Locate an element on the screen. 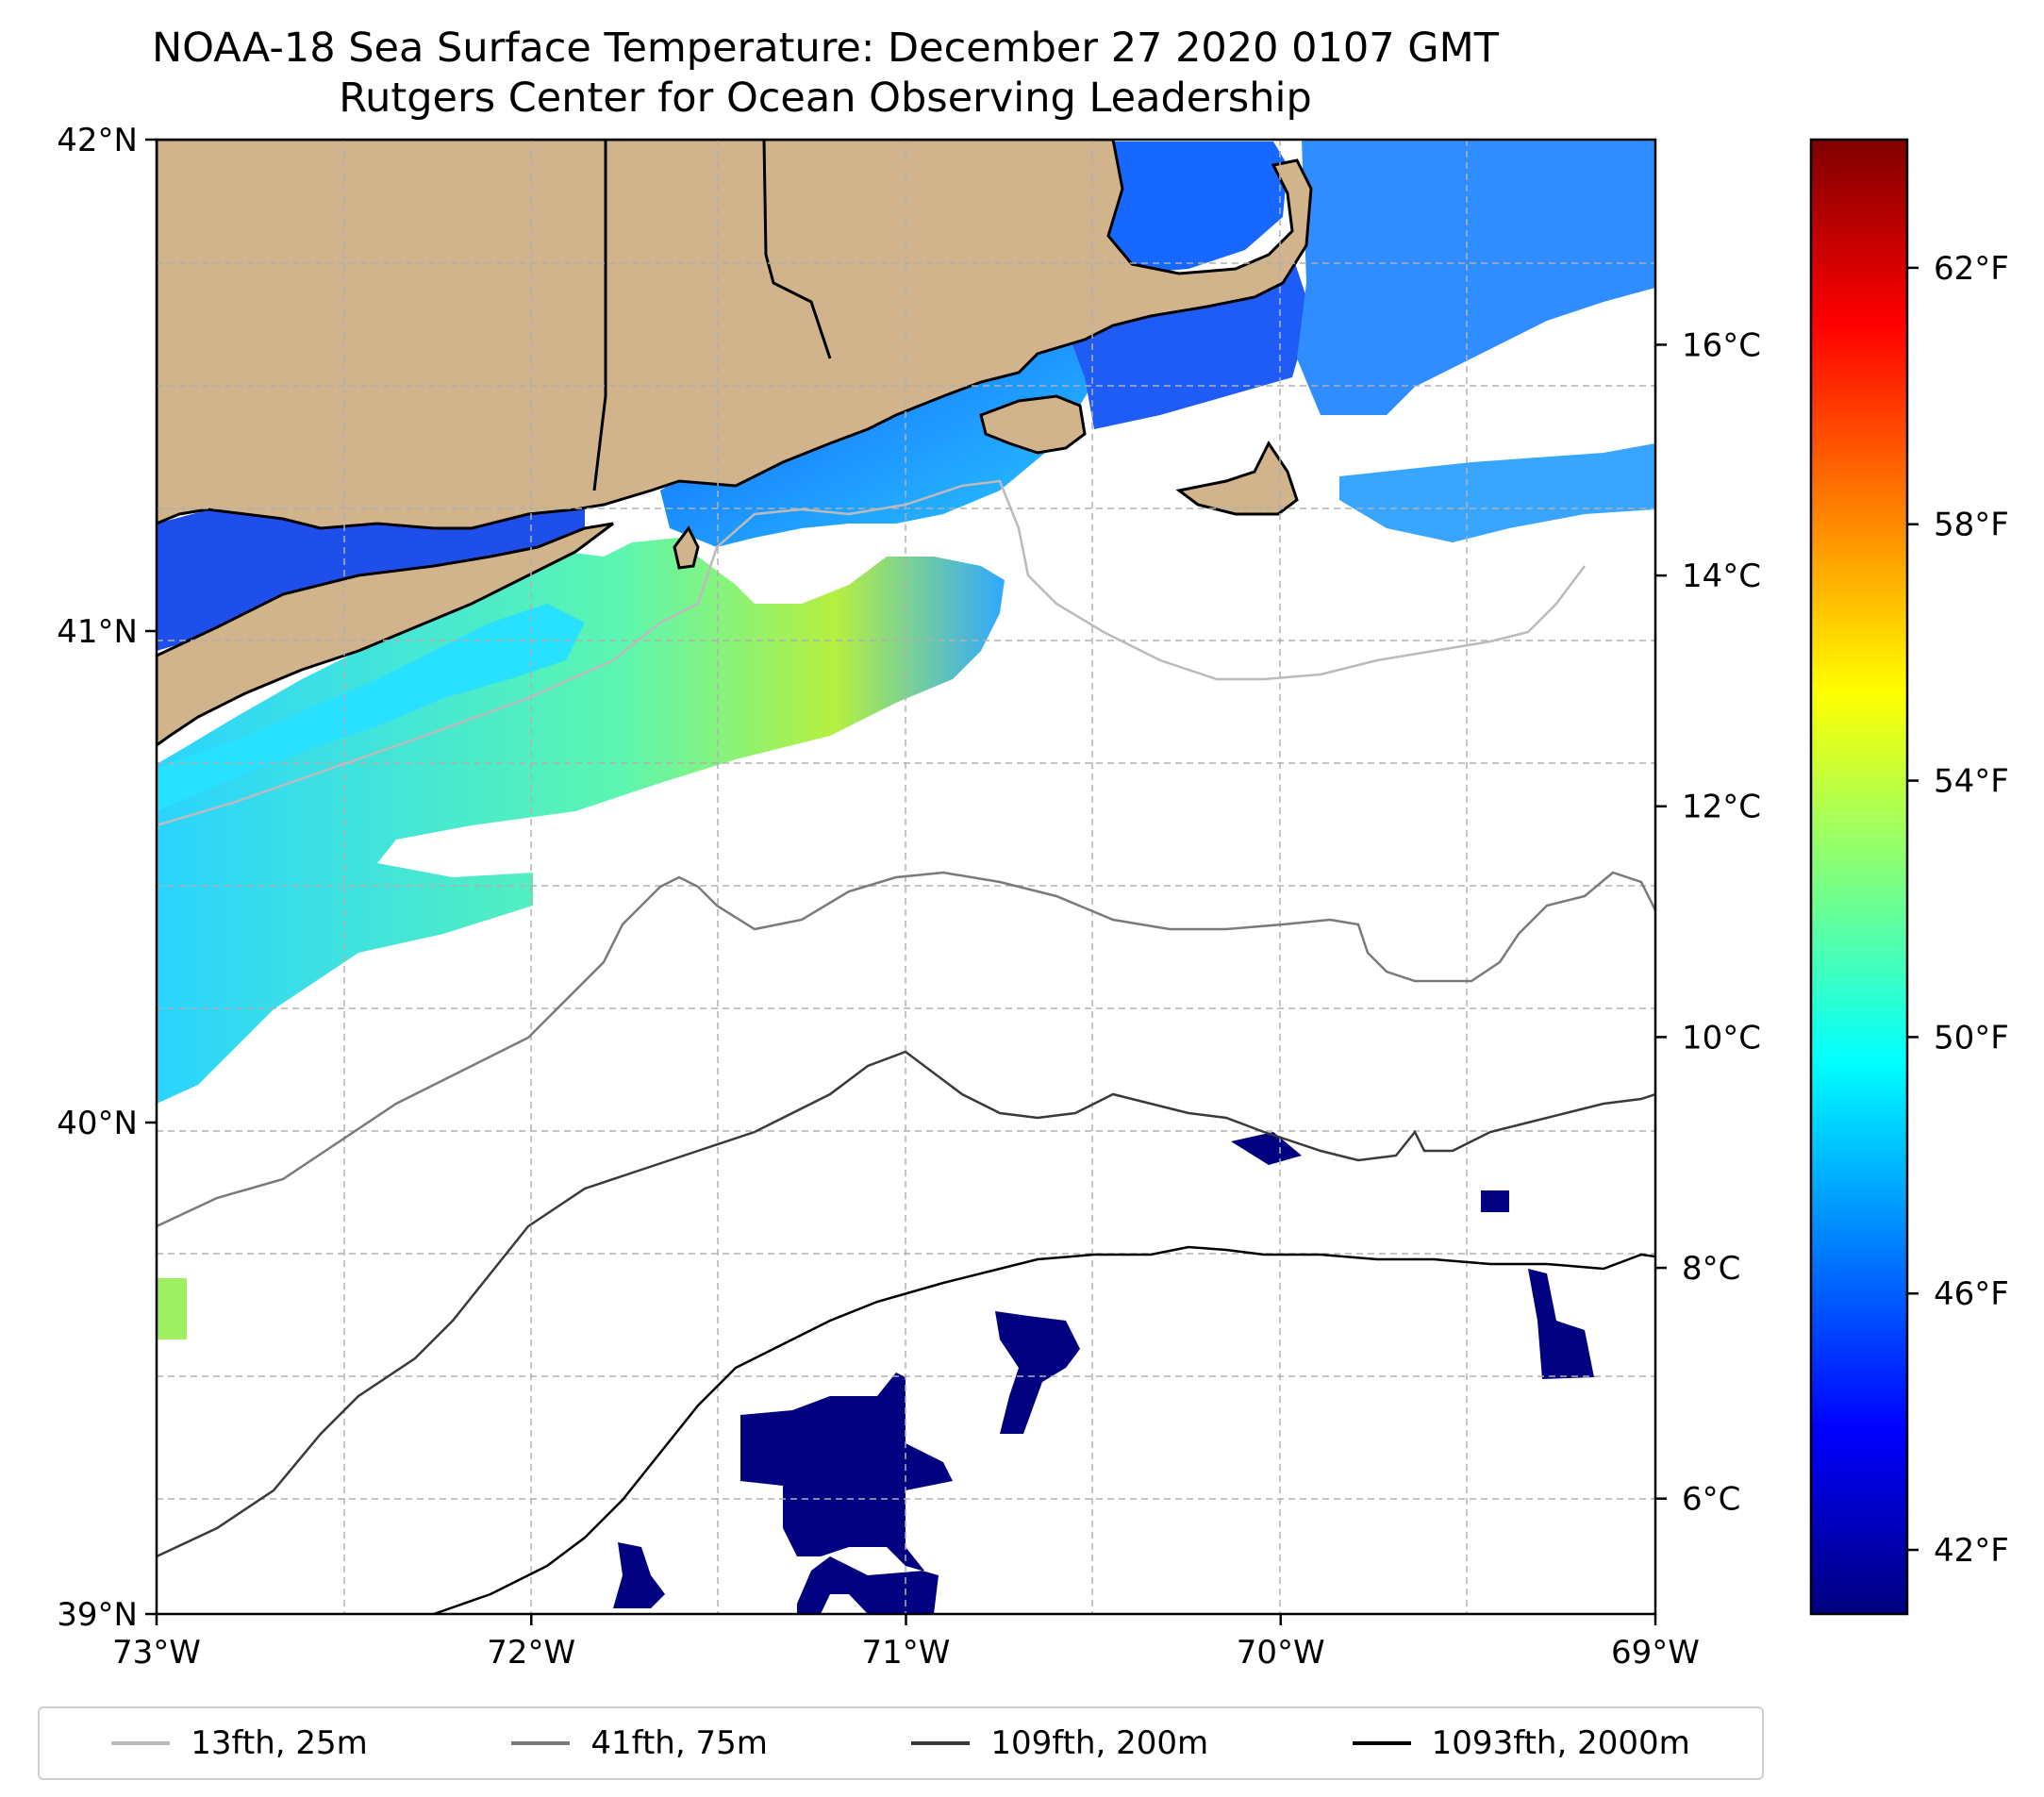  isobath-2000m is located at coordinates (1044, 1429).